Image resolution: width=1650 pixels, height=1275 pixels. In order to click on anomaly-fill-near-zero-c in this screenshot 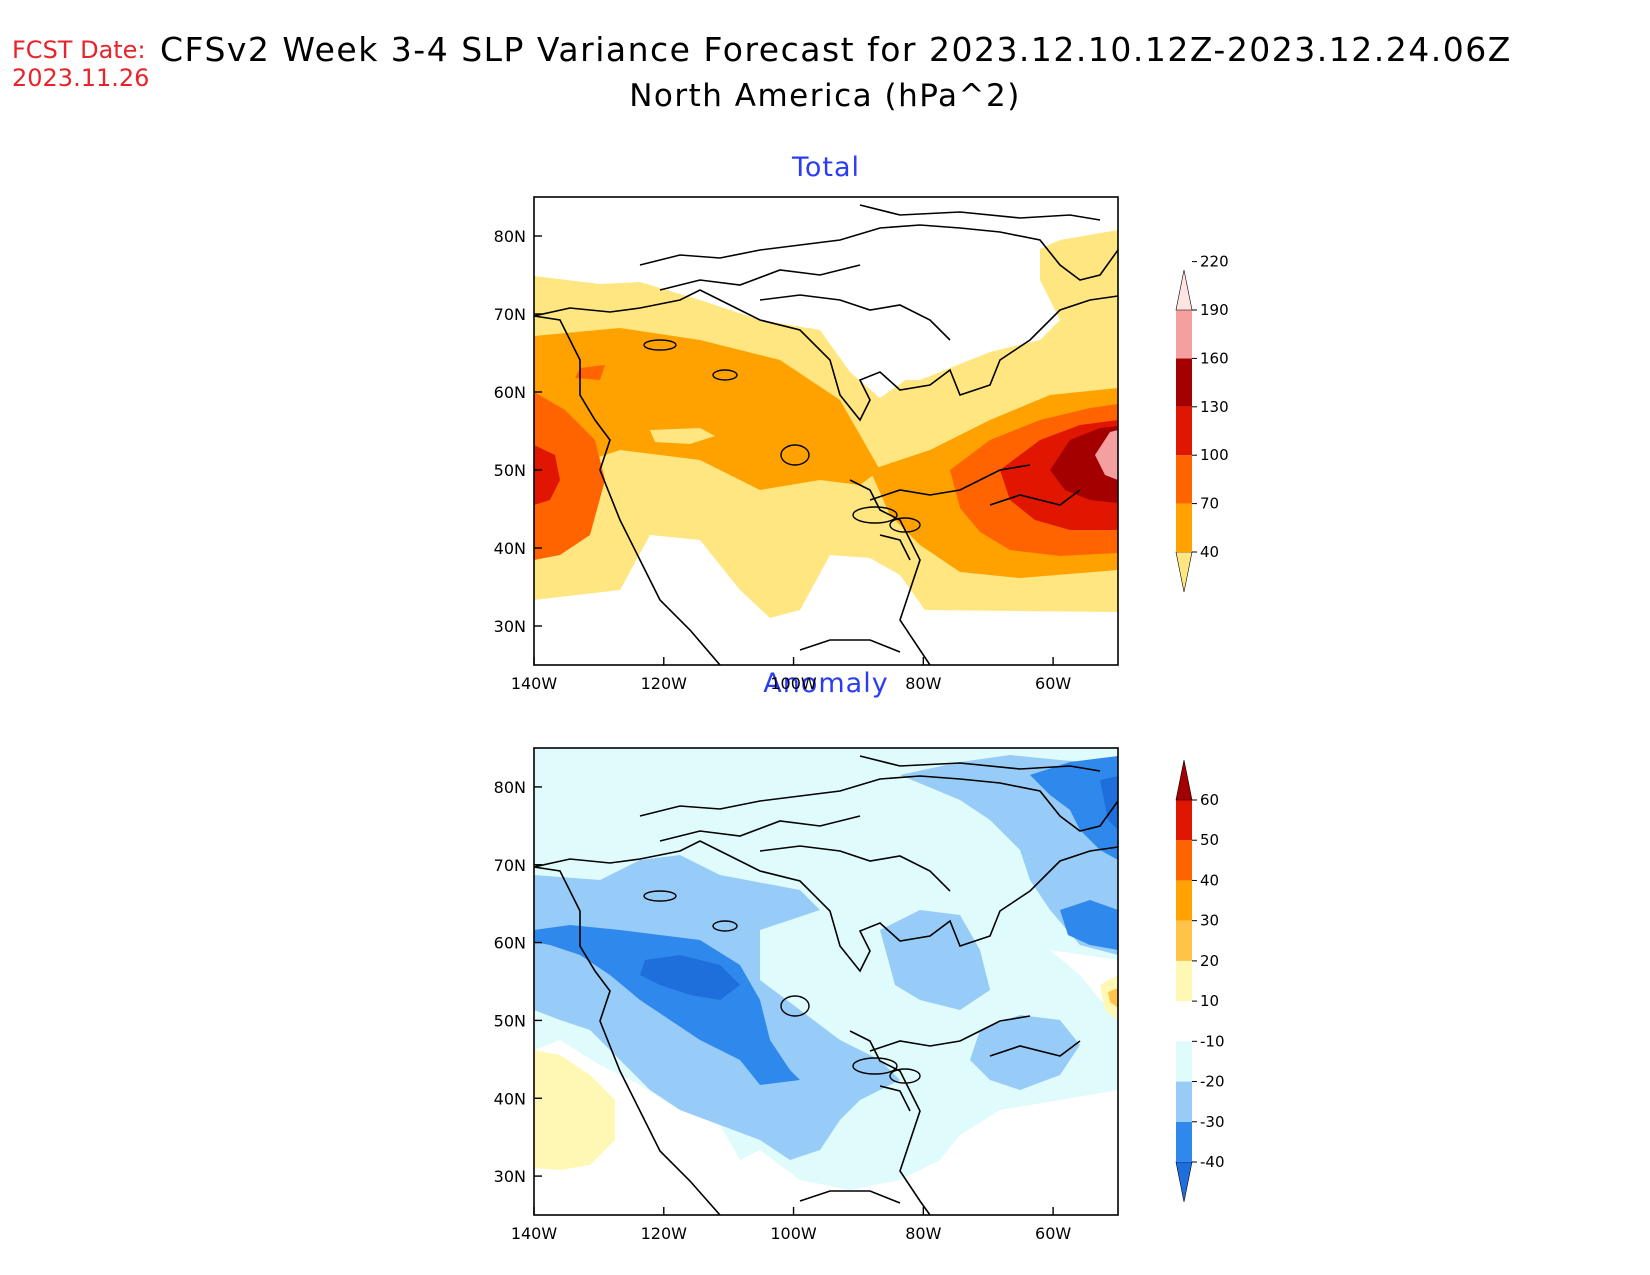, I will do `click(655, 1115)`.